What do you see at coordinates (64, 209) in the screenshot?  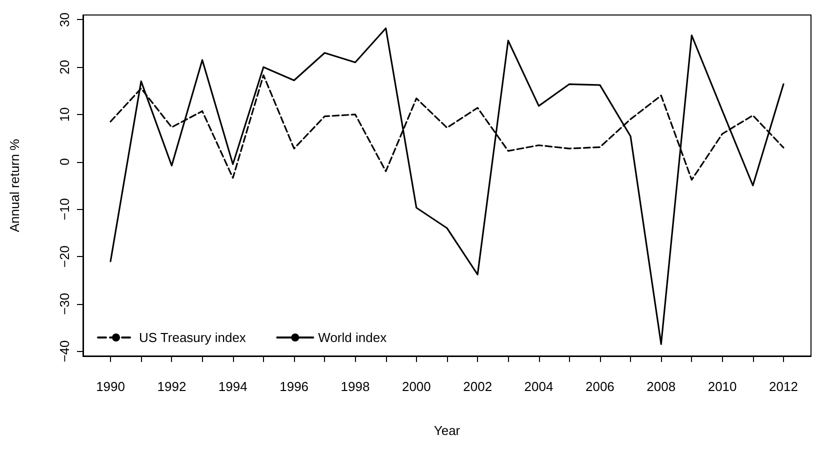 I see `y-tick-label: −10` at bounding box center [64, 209].